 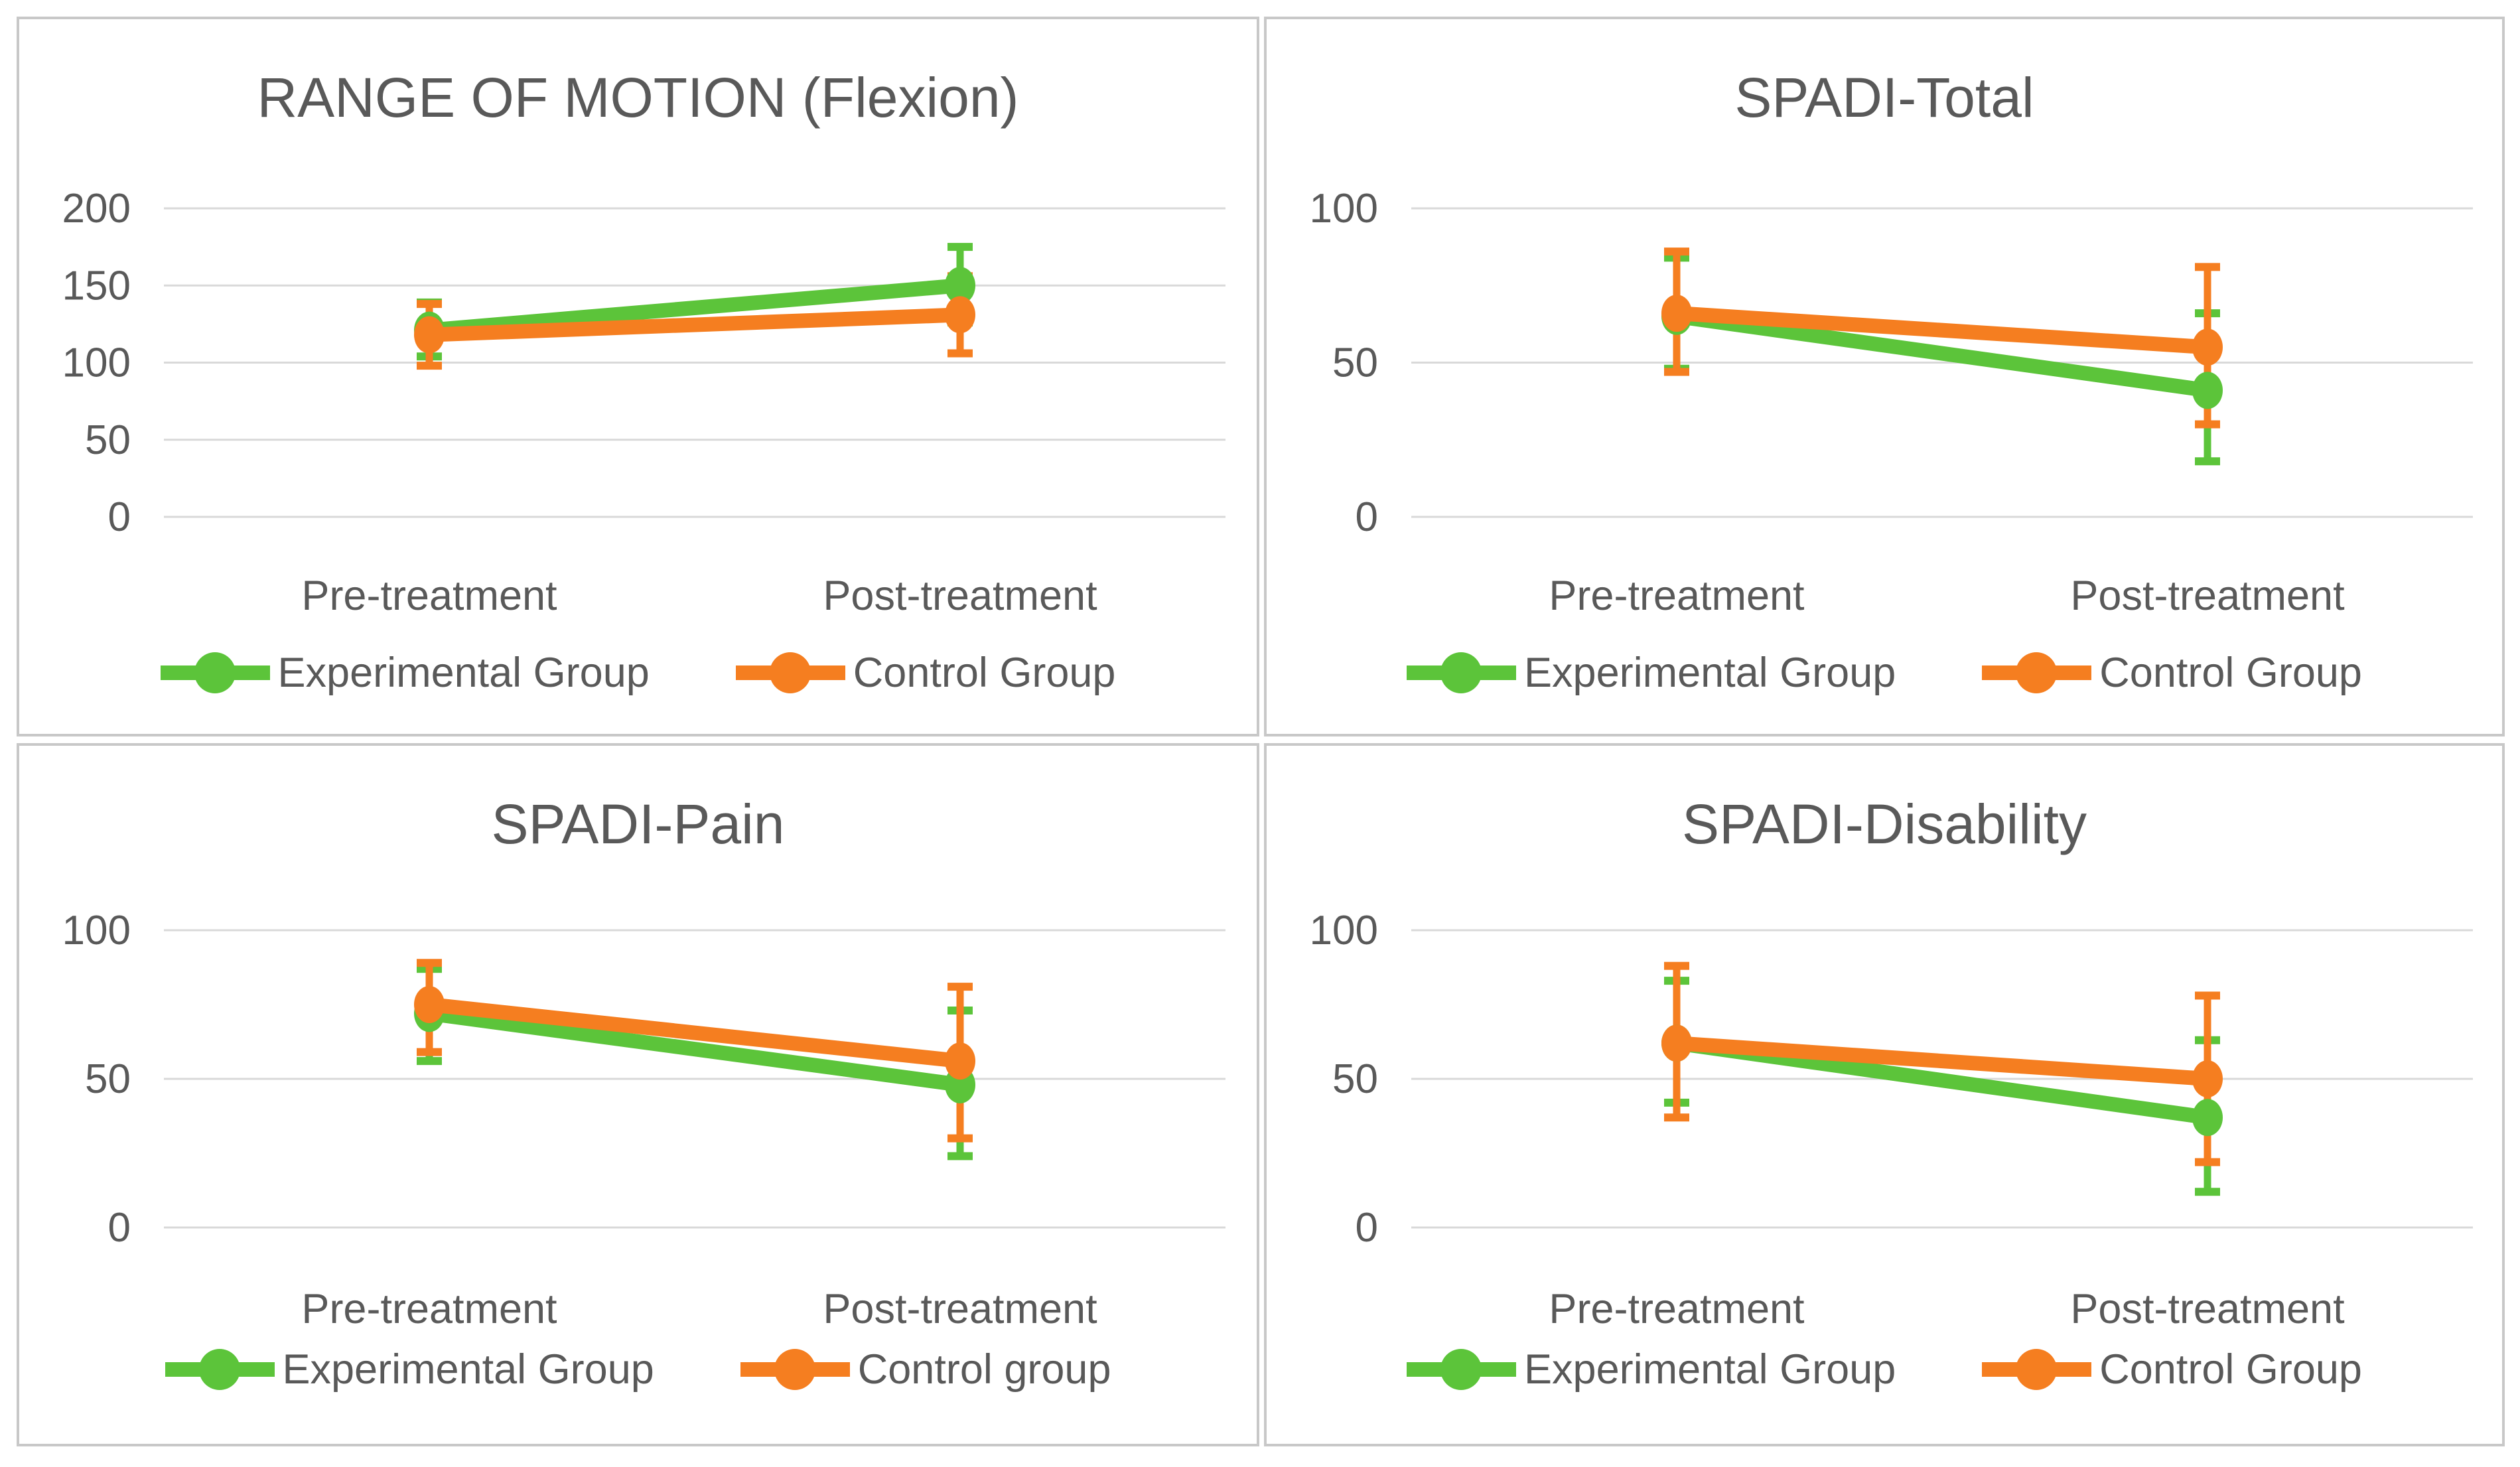 I want to click on legend-label: Control group, so click(x=984, y=1369).